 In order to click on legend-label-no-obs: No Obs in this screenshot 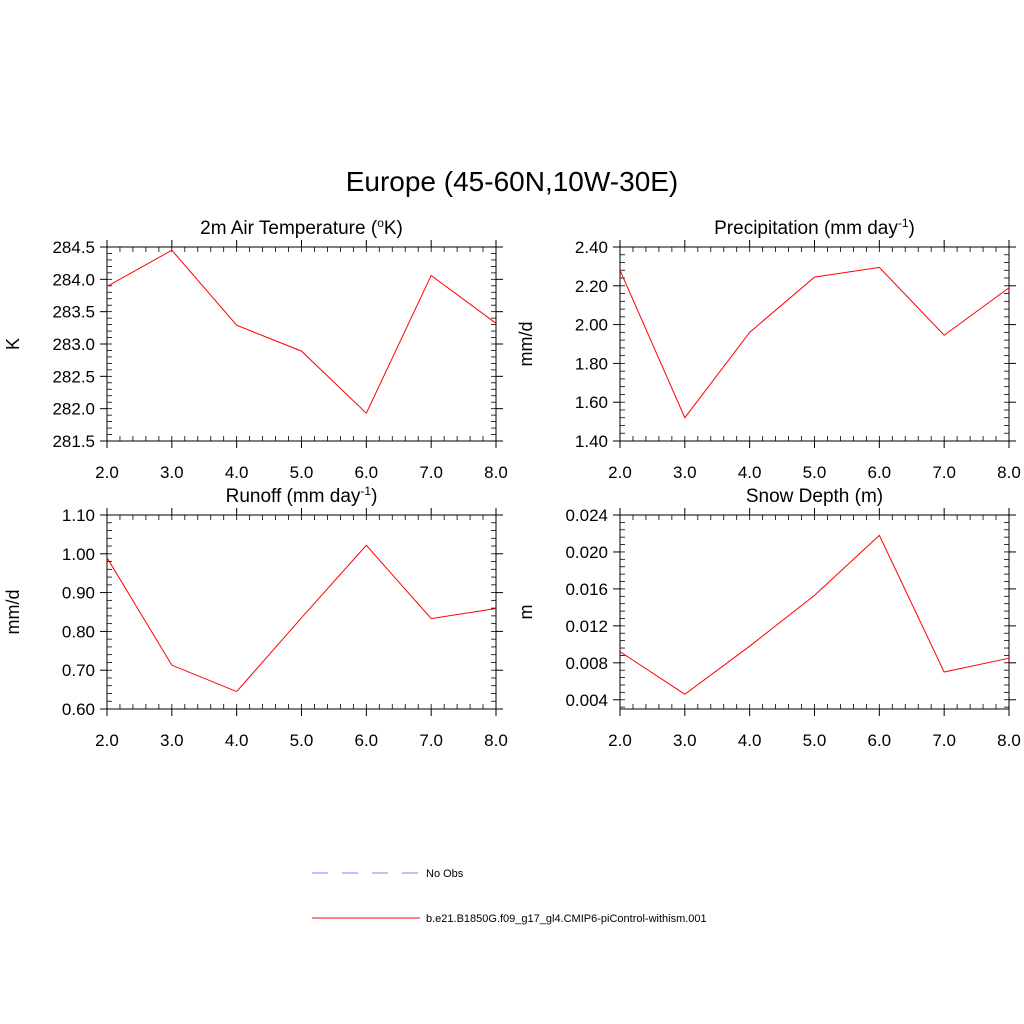, I will do `click(445, 874)`.